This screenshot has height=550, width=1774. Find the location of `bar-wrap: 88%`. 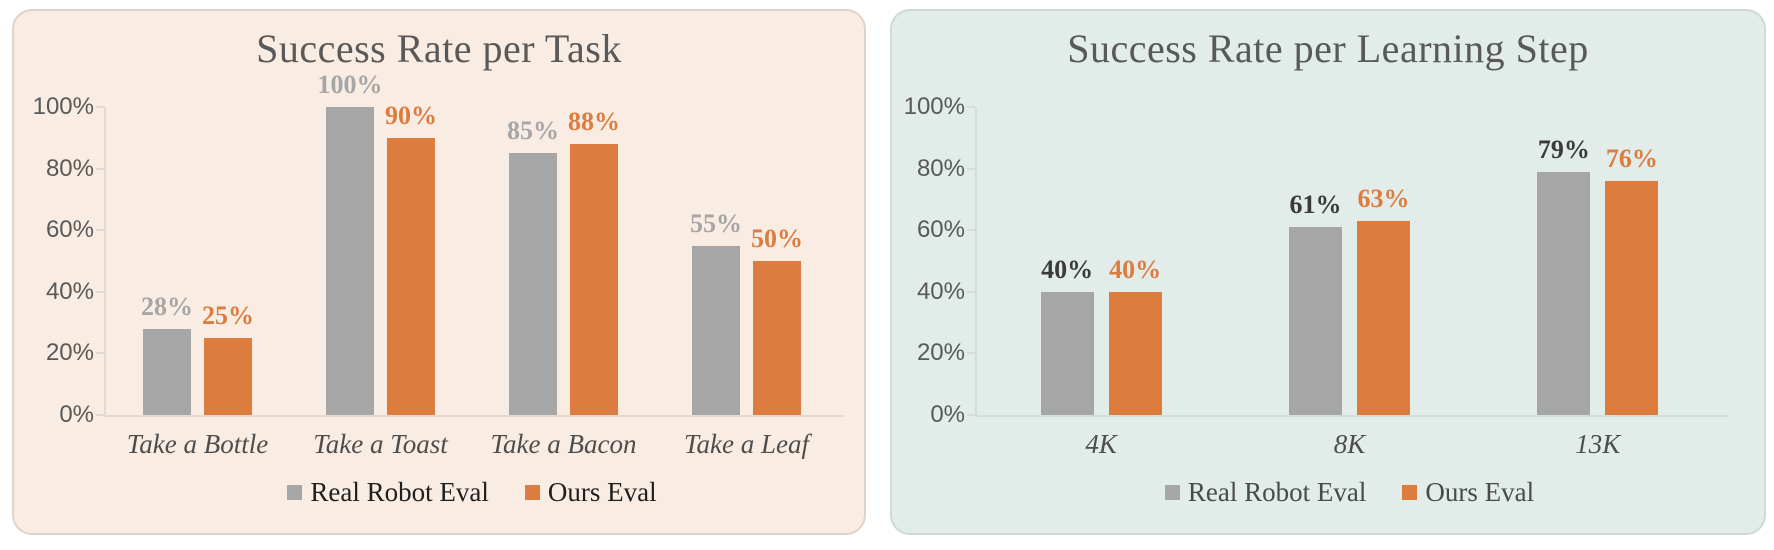

bar-wrap: 88% is located at coordinates (594, 261).